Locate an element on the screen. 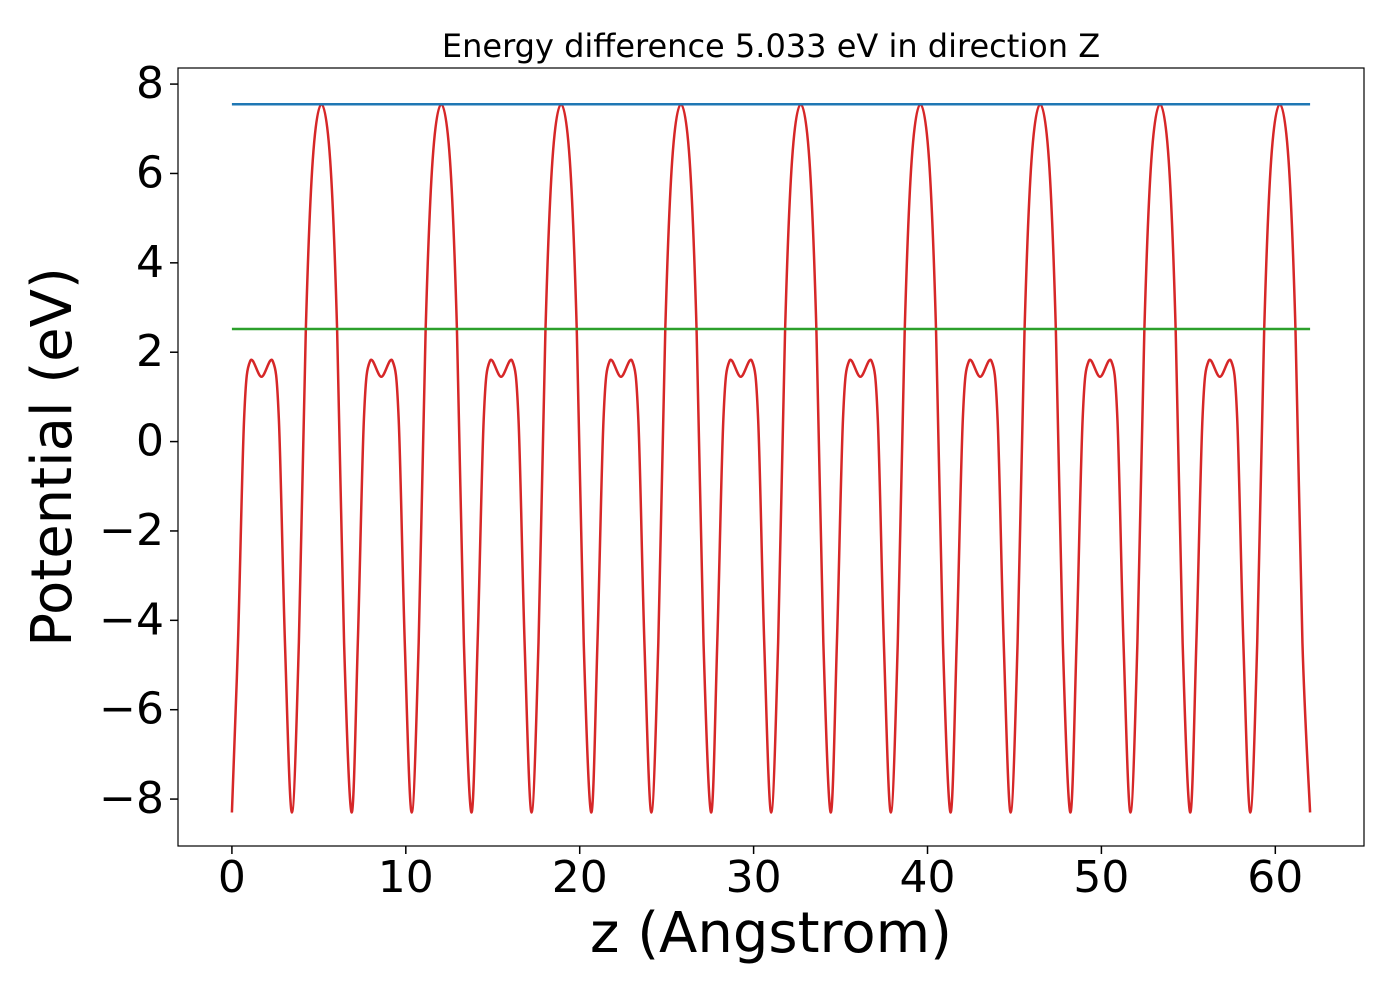 The height and width of the screenshot is (1004, 1400). y-tick-label: 2 is located at coordinates (150, 351).